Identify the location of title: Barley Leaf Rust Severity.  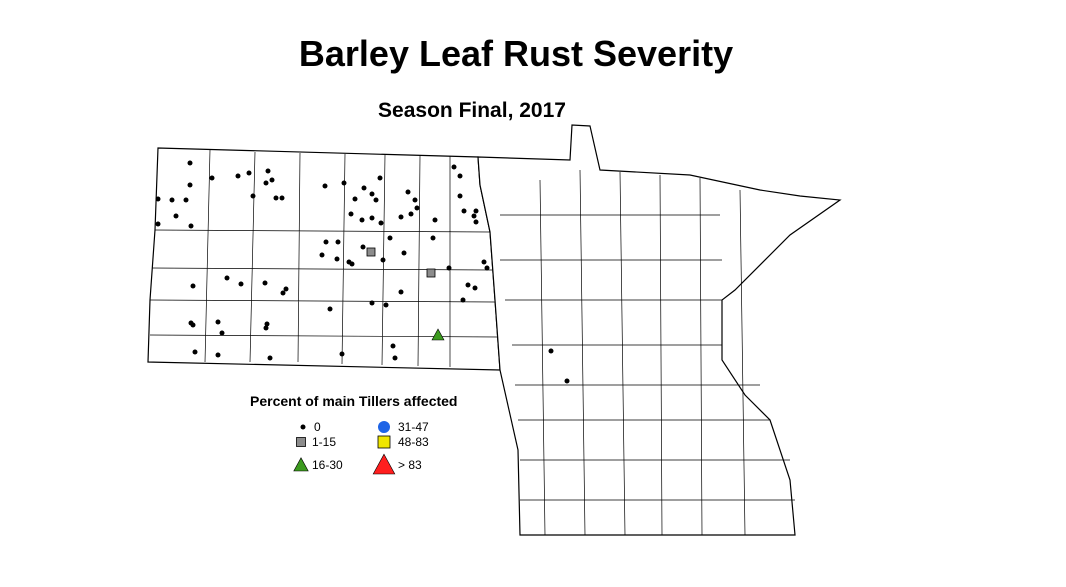
(516, 53).